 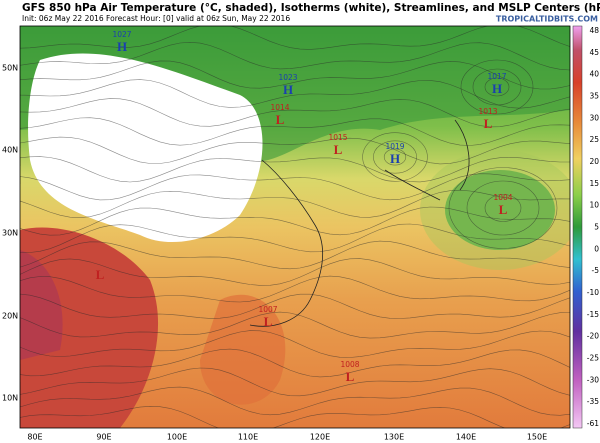 I want to click on colorbar-label: 25, so click(x=594, y=139).